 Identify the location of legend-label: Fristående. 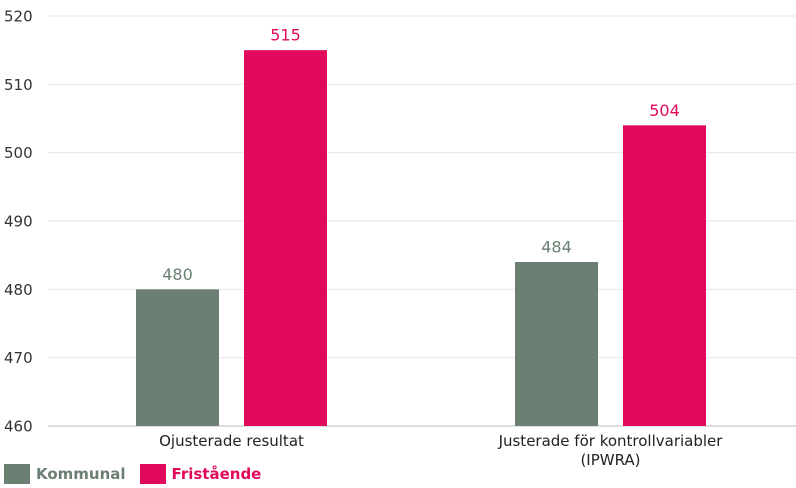
(216, 474).